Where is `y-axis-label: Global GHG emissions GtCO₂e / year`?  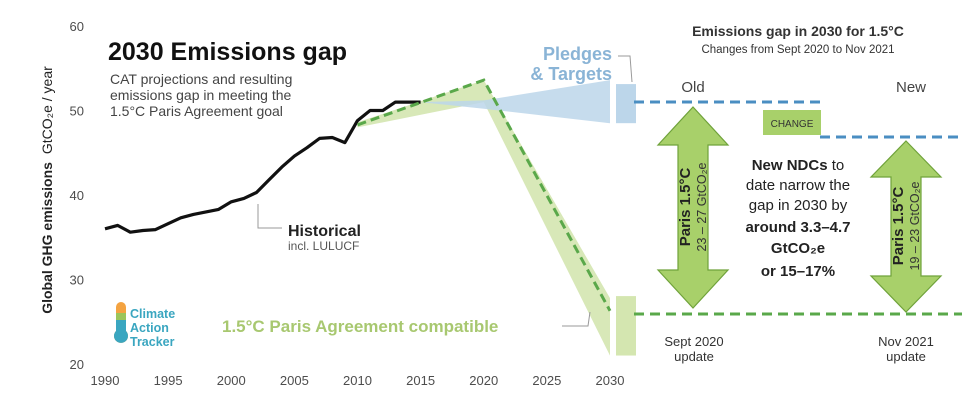
y-axis-label: Global GHG emissions GtCO₂e / year is located at coordinates (47, 190).